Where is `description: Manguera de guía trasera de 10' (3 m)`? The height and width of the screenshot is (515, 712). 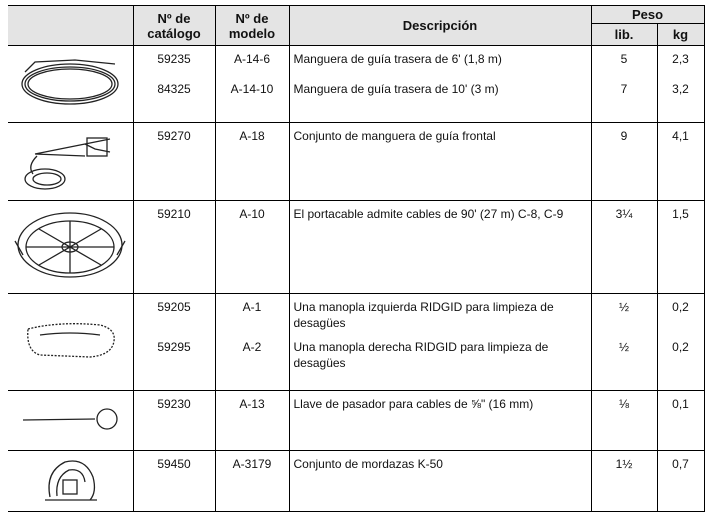 description: Manguera de guía trasera de 10' (3 m) is located at coordinates (440, 99).